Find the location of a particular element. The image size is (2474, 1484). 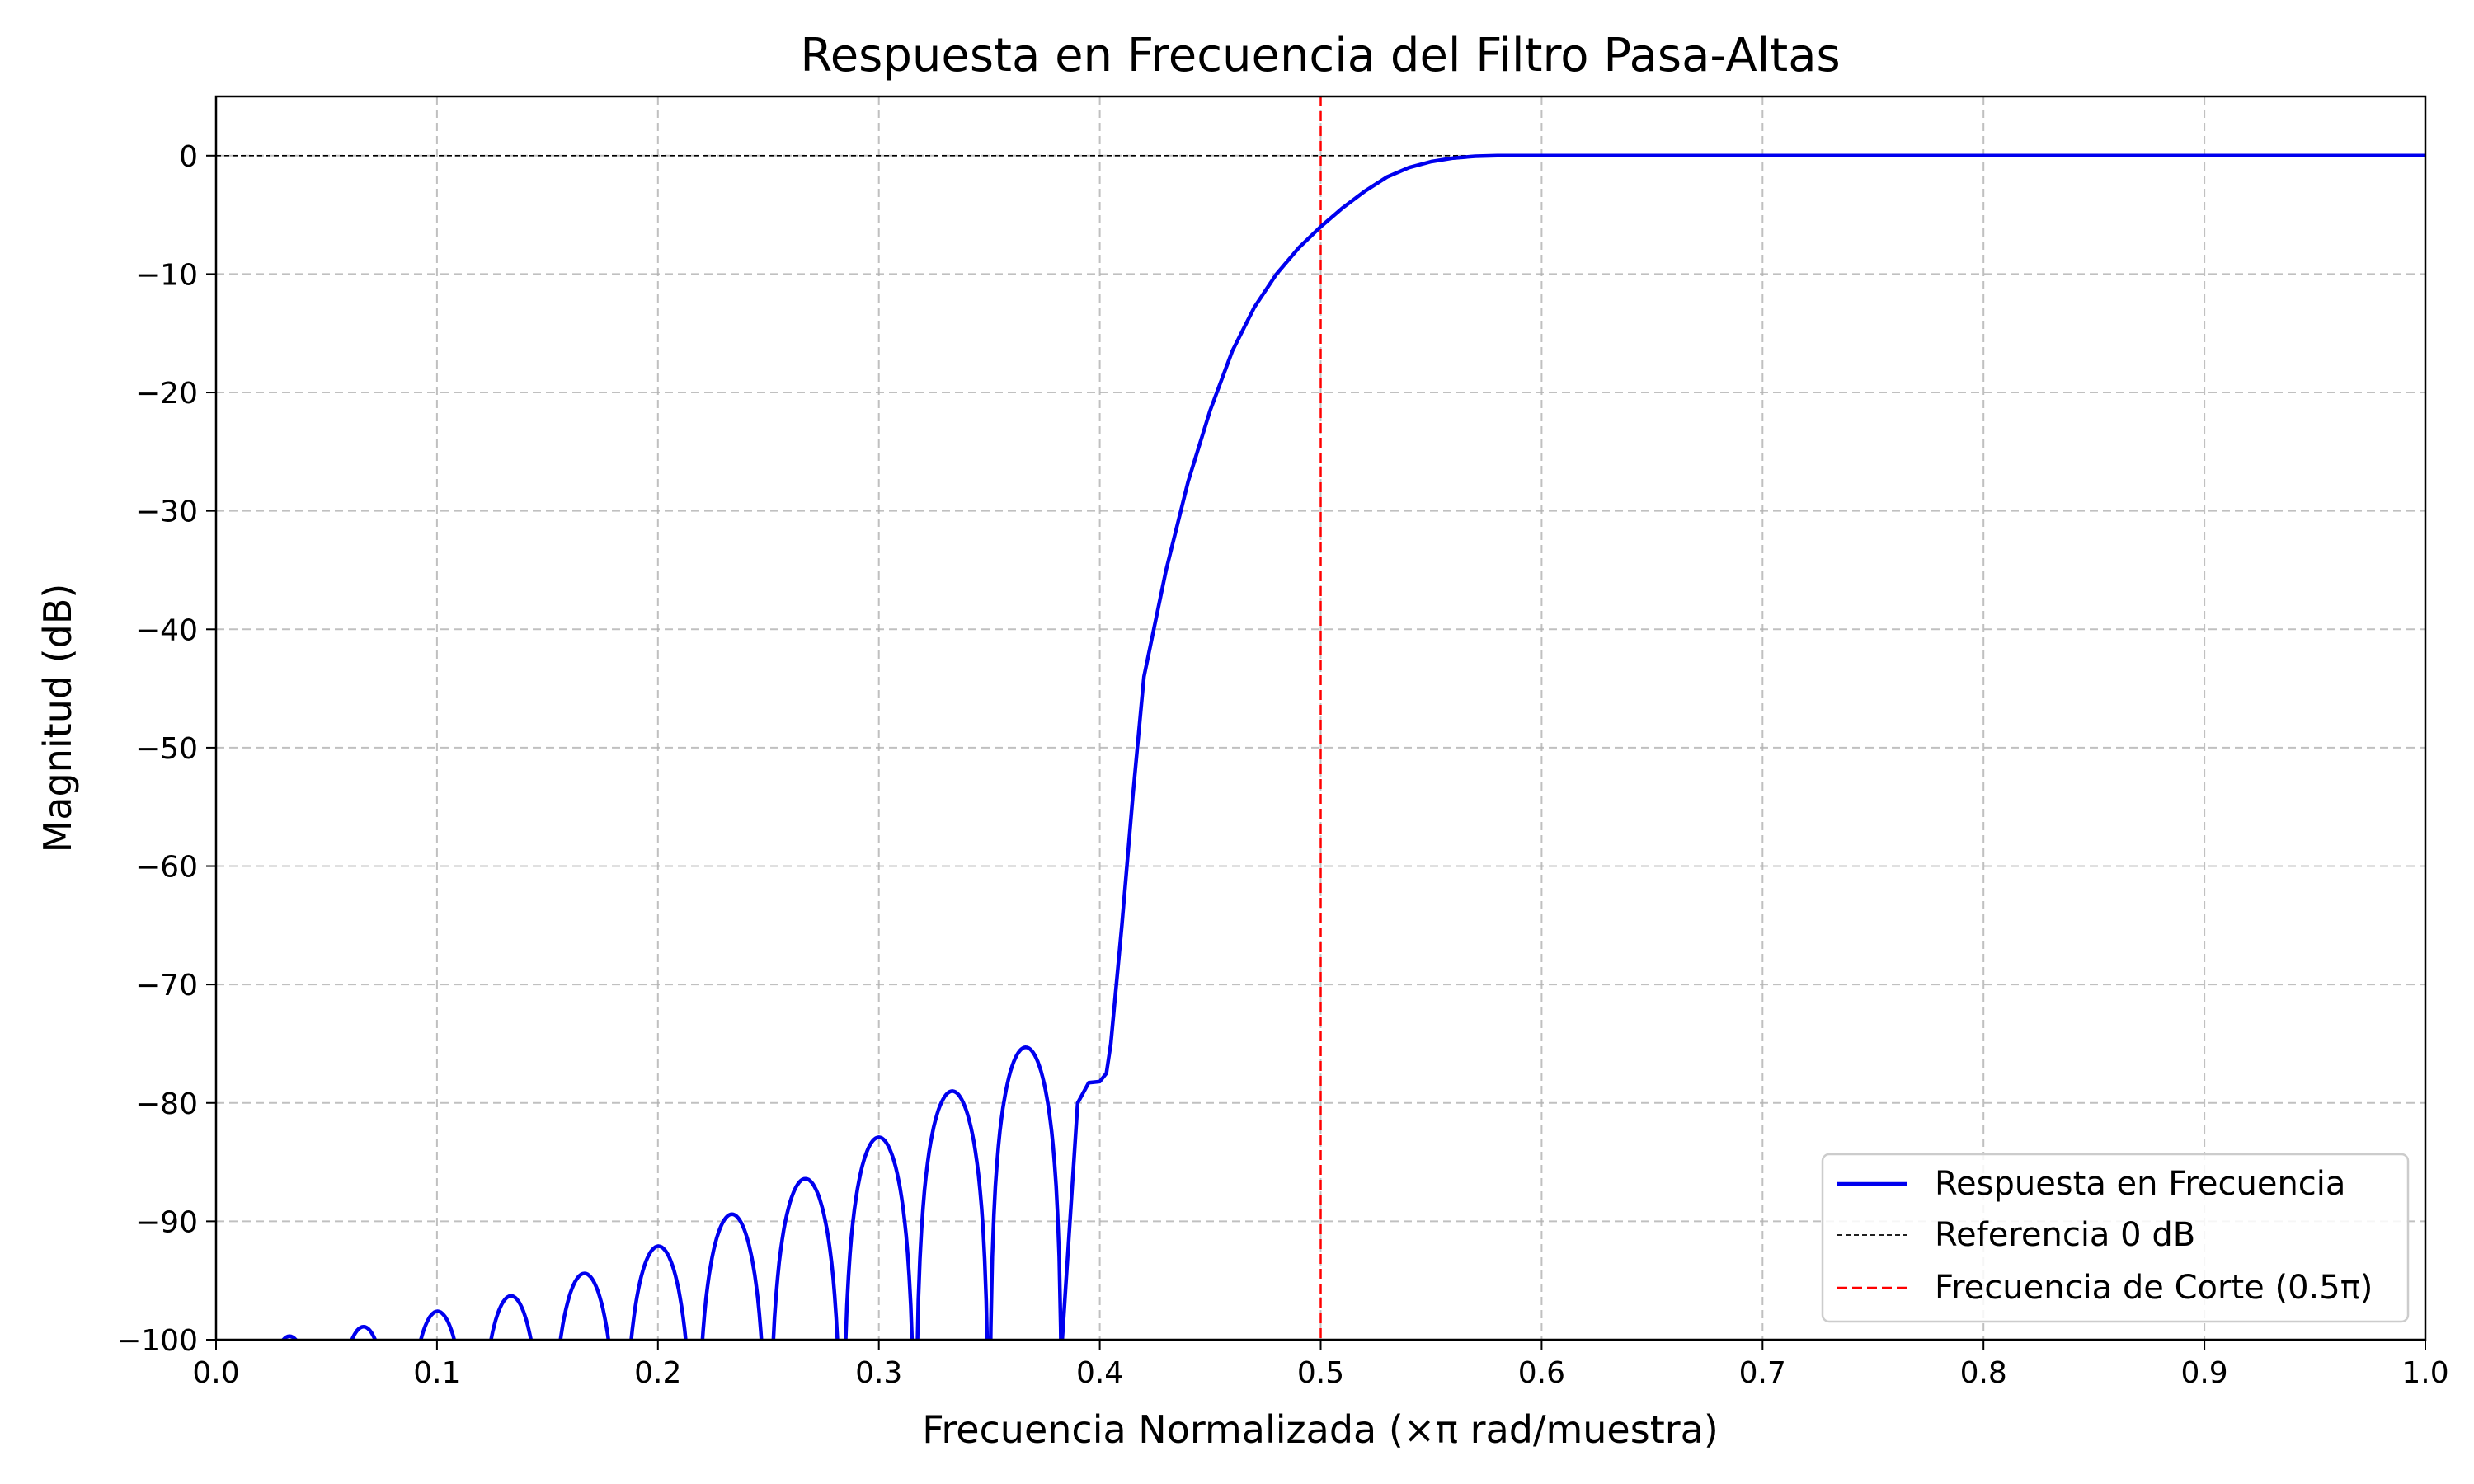

legend-box is located at coordinates (2115, 1238).